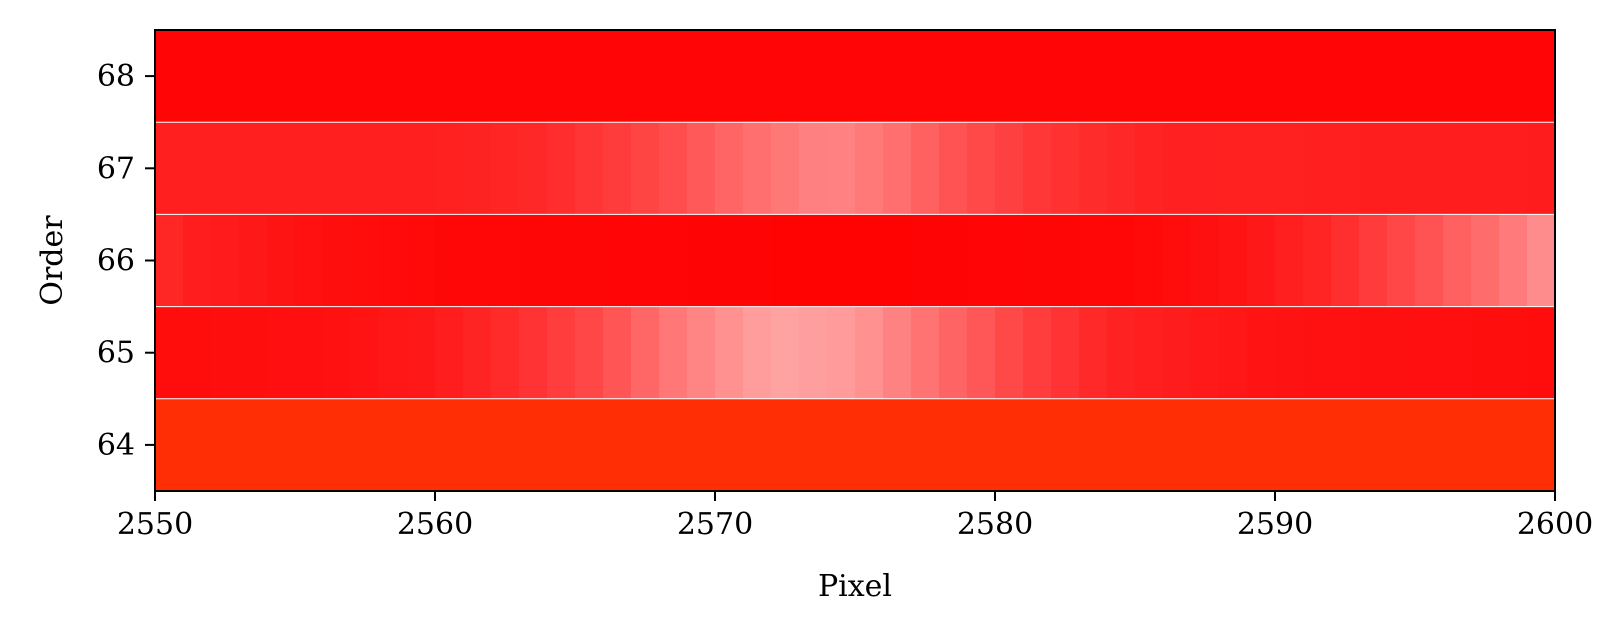  Describe the element at coordinates (155, 524) in the screenshot. I see `x-tick-label: 2550` at that location.